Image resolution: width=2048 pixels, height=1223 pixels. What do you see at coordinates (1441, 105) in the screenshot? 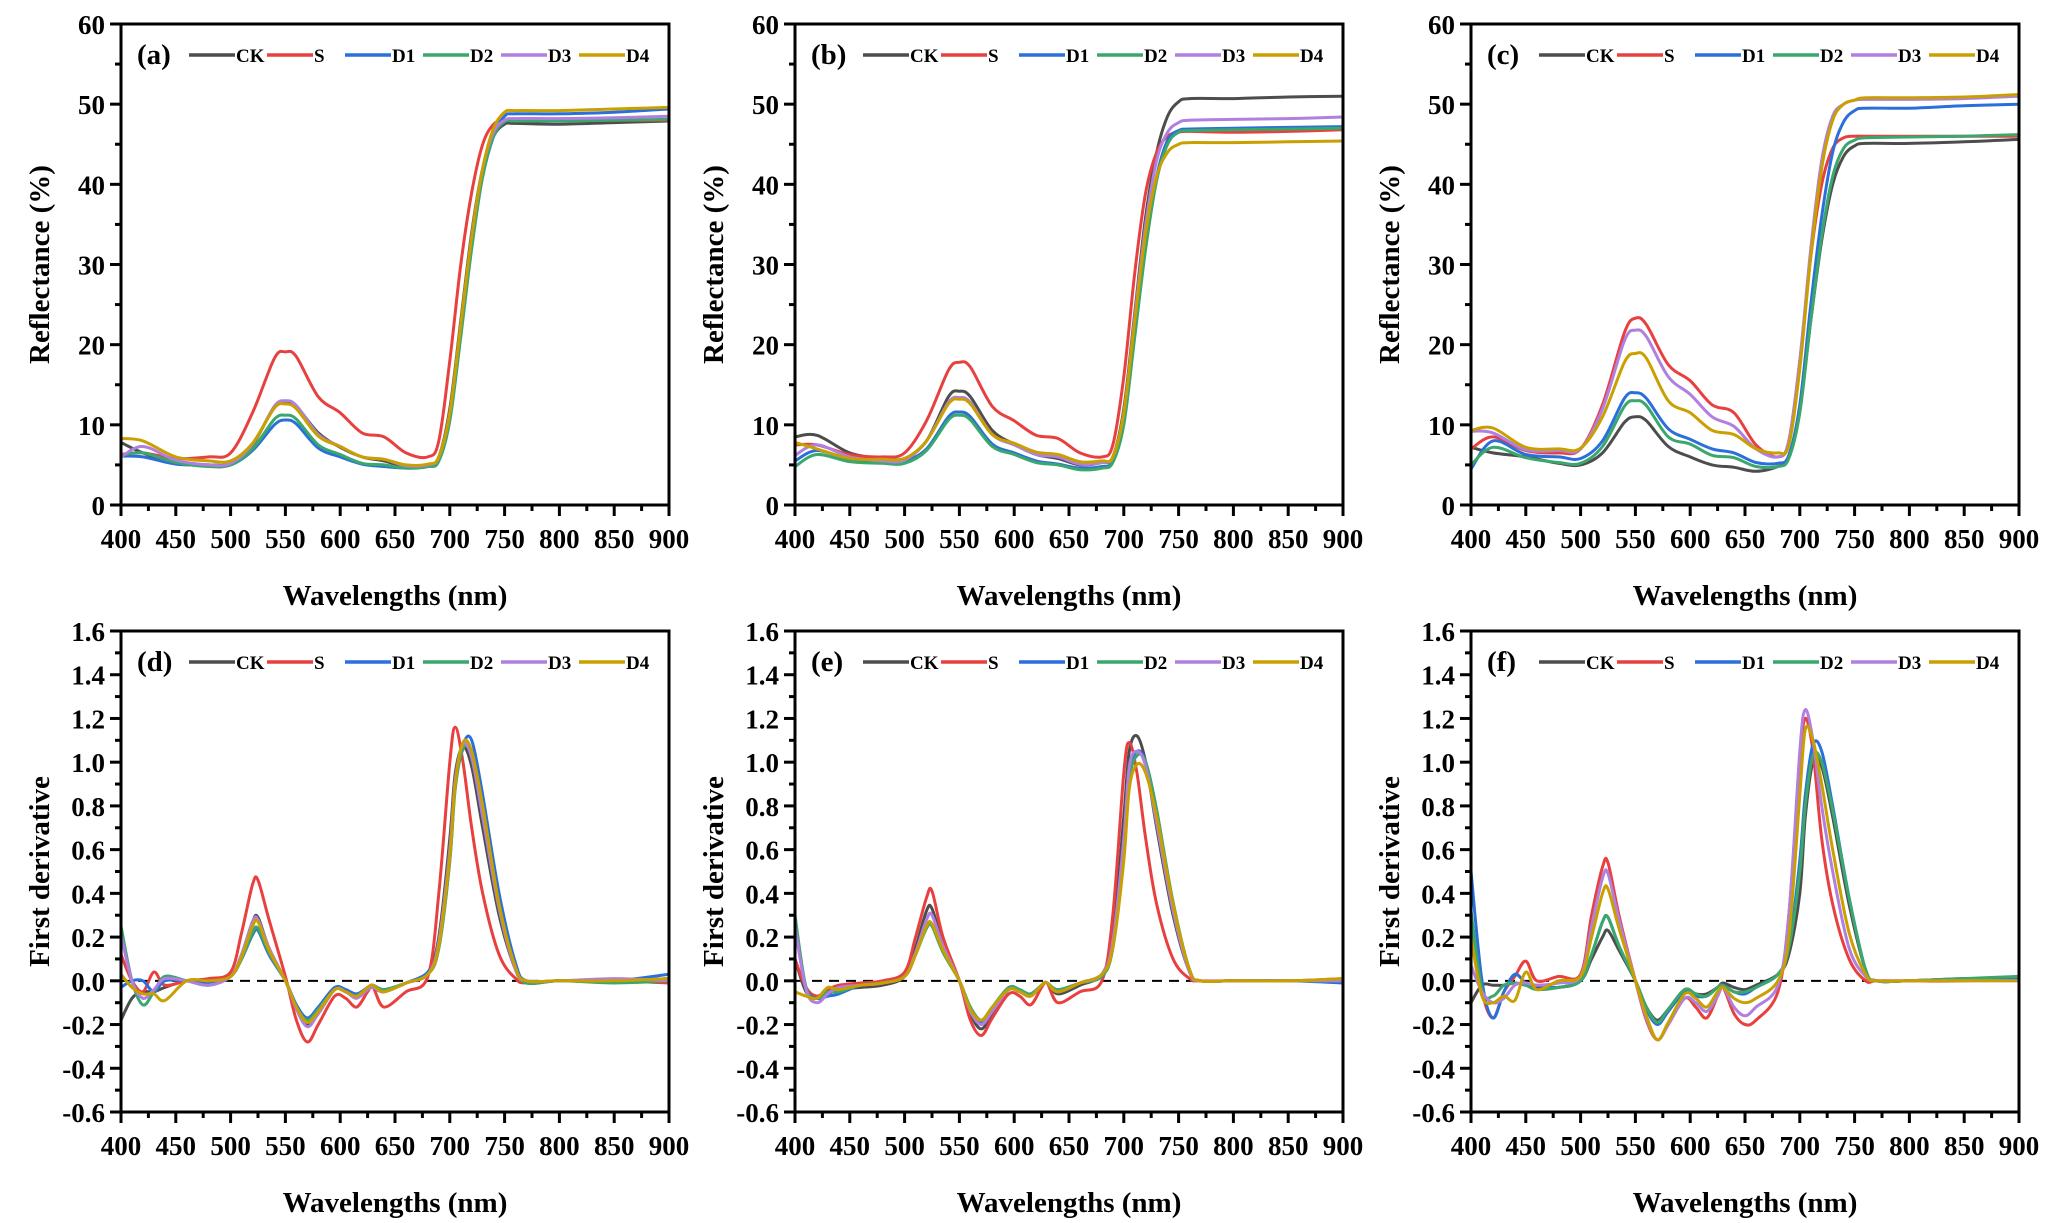
I see `y-tick-label: 50` at bounding box center [1441, 105].